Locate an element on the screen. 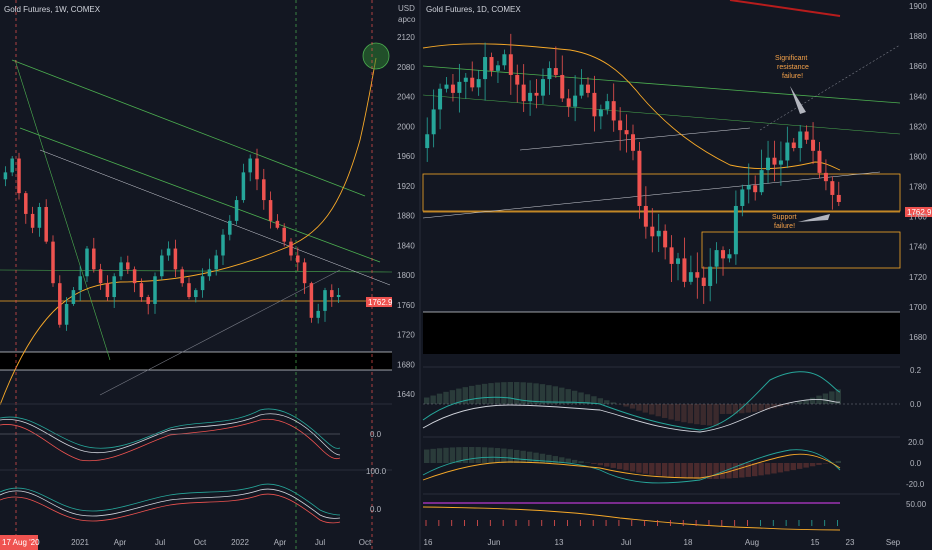 This screenshot has height=550, width=932. left-axis-tick: 1880 is located at coordinates (406, 216).